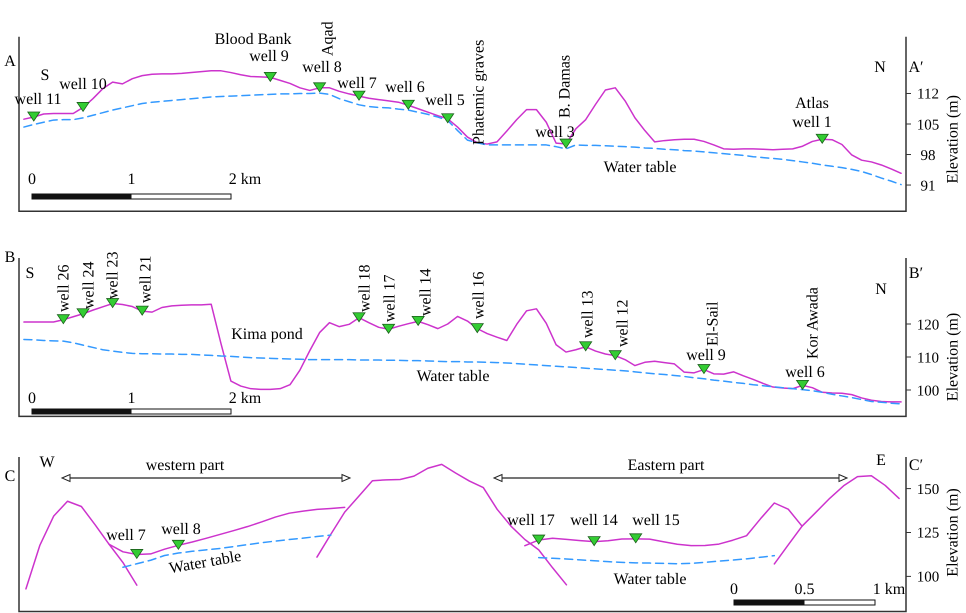  I want to click on annotation: Phatemic graves, so click(479, 92).